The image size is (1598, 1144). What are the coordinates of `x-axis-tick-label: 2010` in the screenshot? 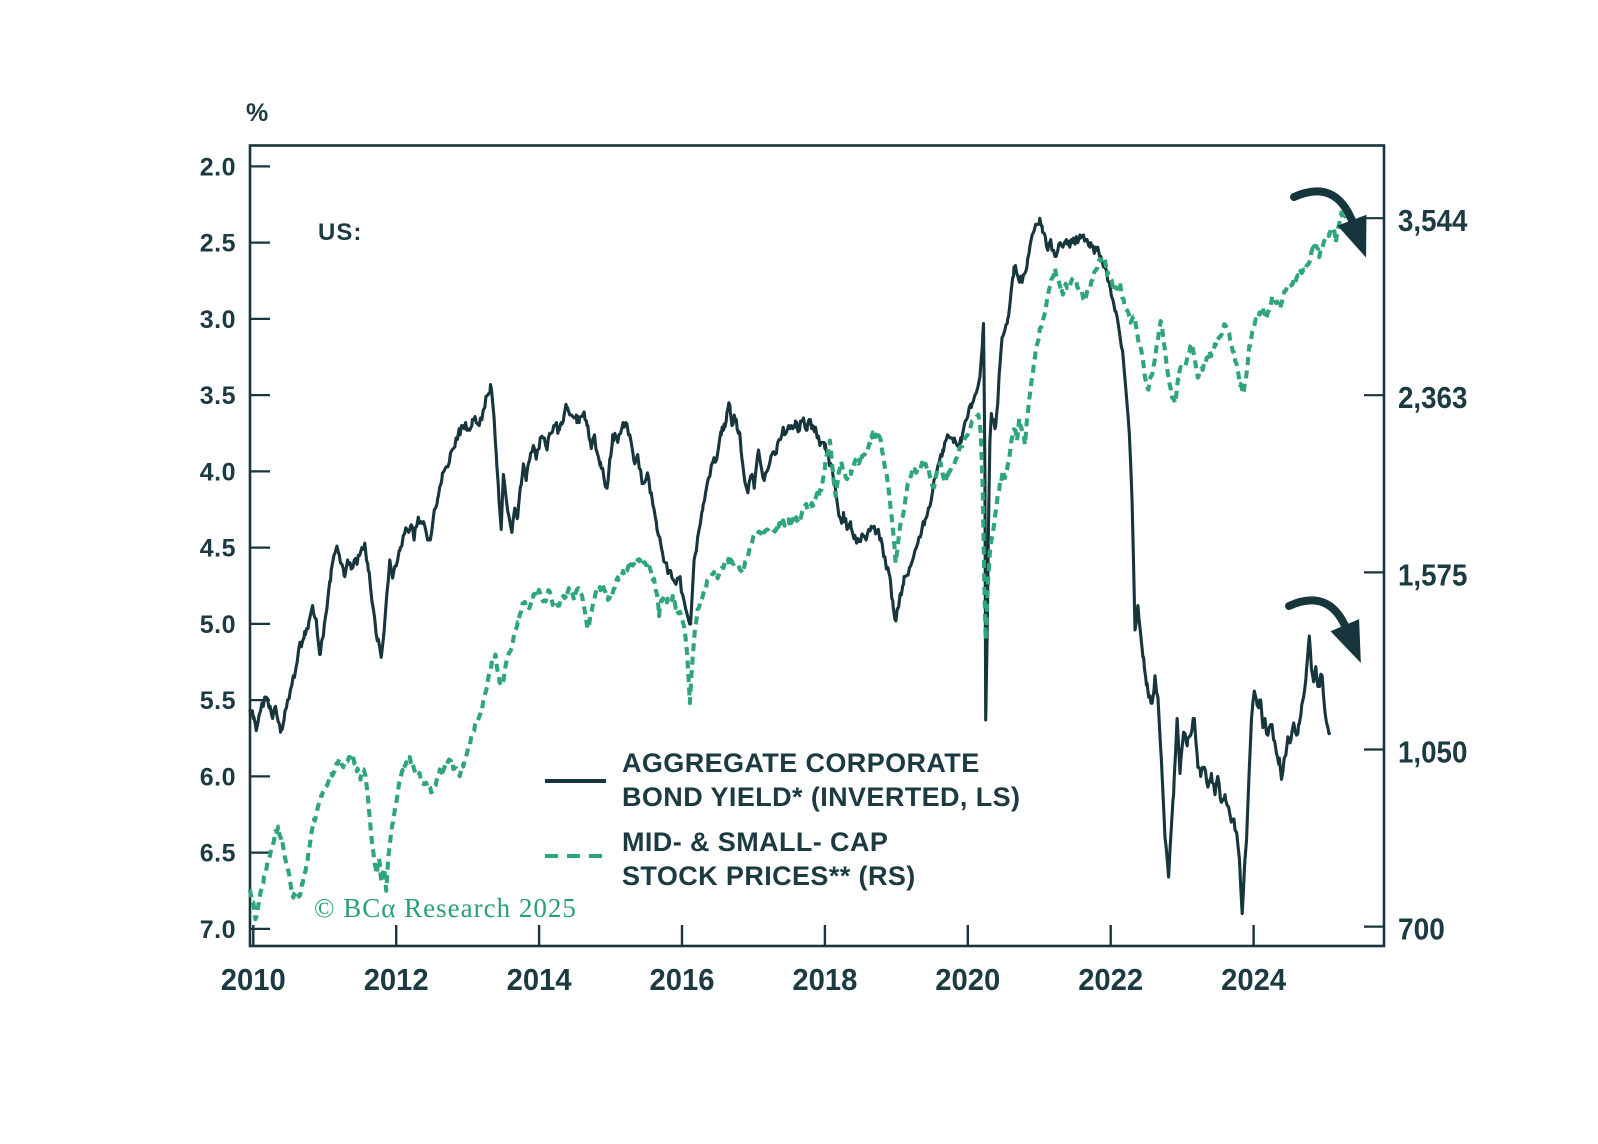 It's located at (253, 979).